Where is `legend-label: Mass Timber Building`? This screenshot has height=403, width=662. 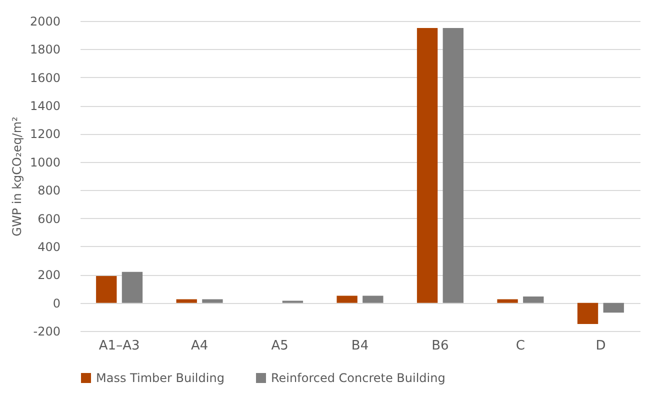 legend-label: Mass Timber Building is located at coordinates (160, 378).